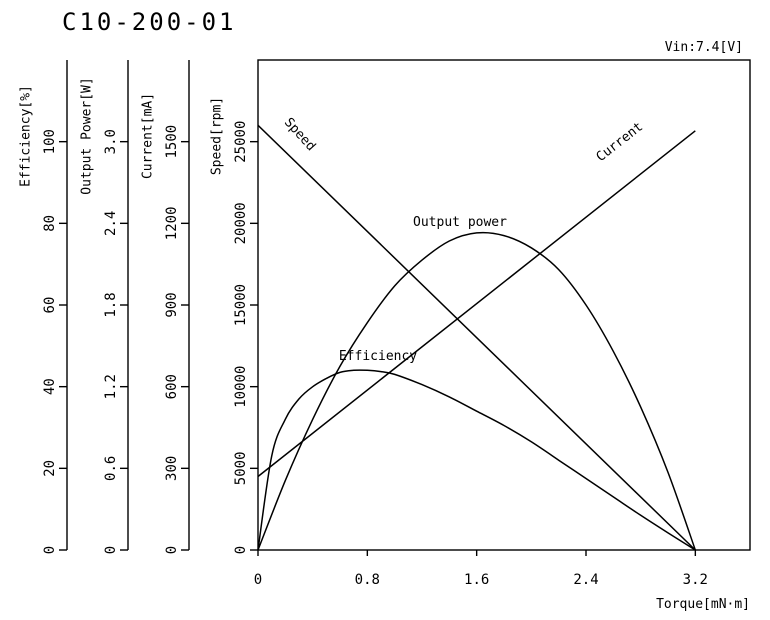 Image resolution: width=770 pixels, height=620 pixels. I want to click on chart-title: C10-200-01, so click(149, 22).